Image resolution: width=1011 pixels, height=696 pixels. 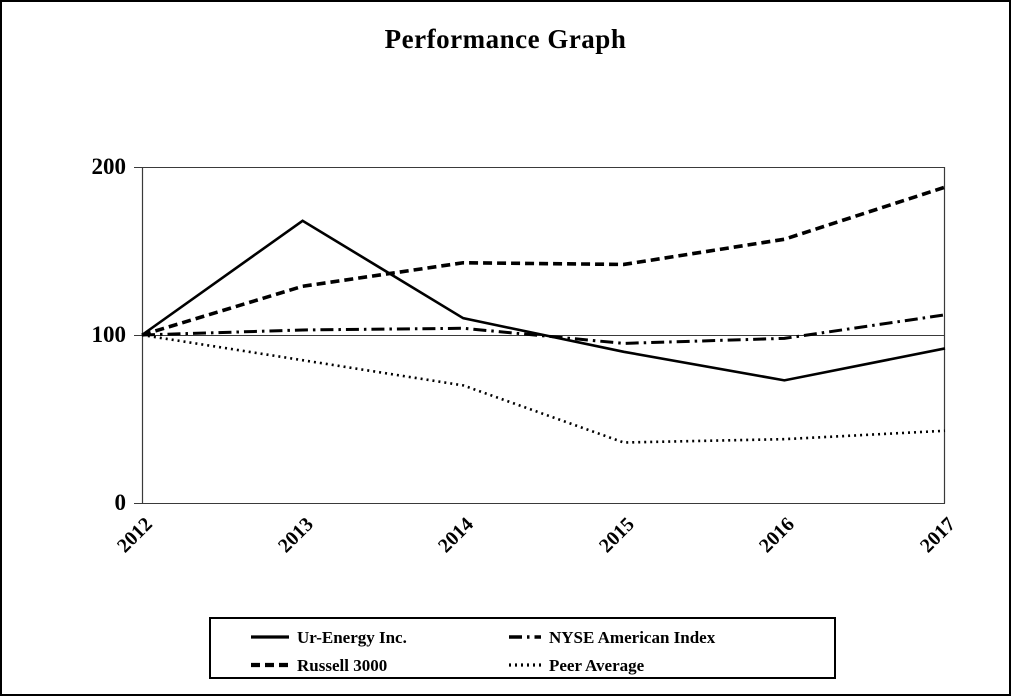 I want to click on legend-item-russell-3000: Russell 3000, so click(x=319, y=665).